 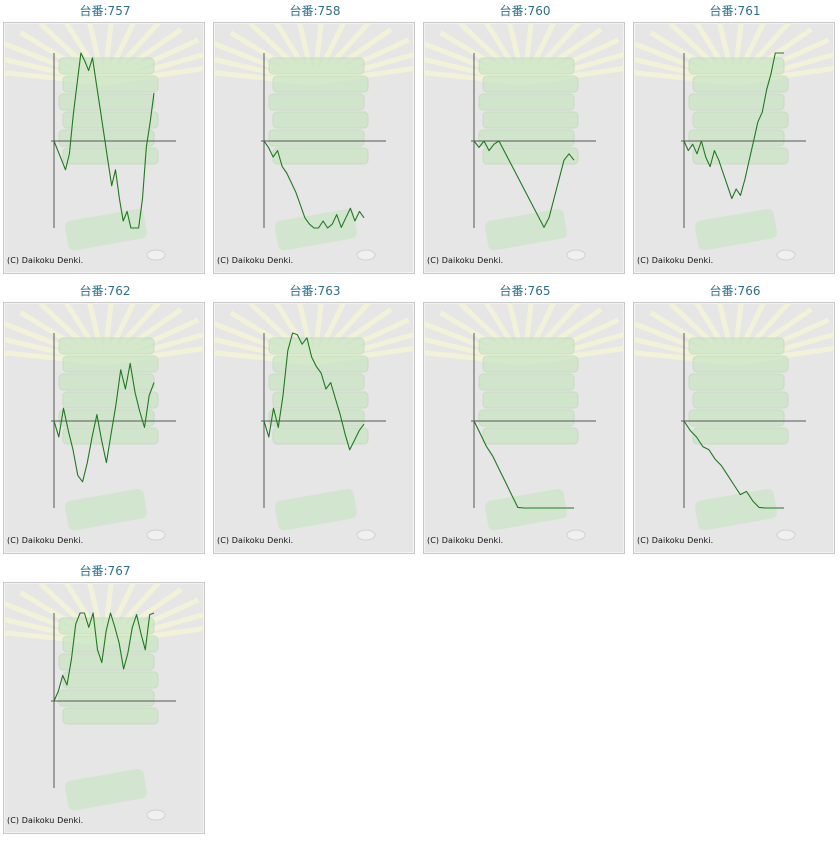 What do you see at coordinates (735, 11) in the screenshot?
I see `machine-number-title: 台番:761` at bounding box center [735, 11].